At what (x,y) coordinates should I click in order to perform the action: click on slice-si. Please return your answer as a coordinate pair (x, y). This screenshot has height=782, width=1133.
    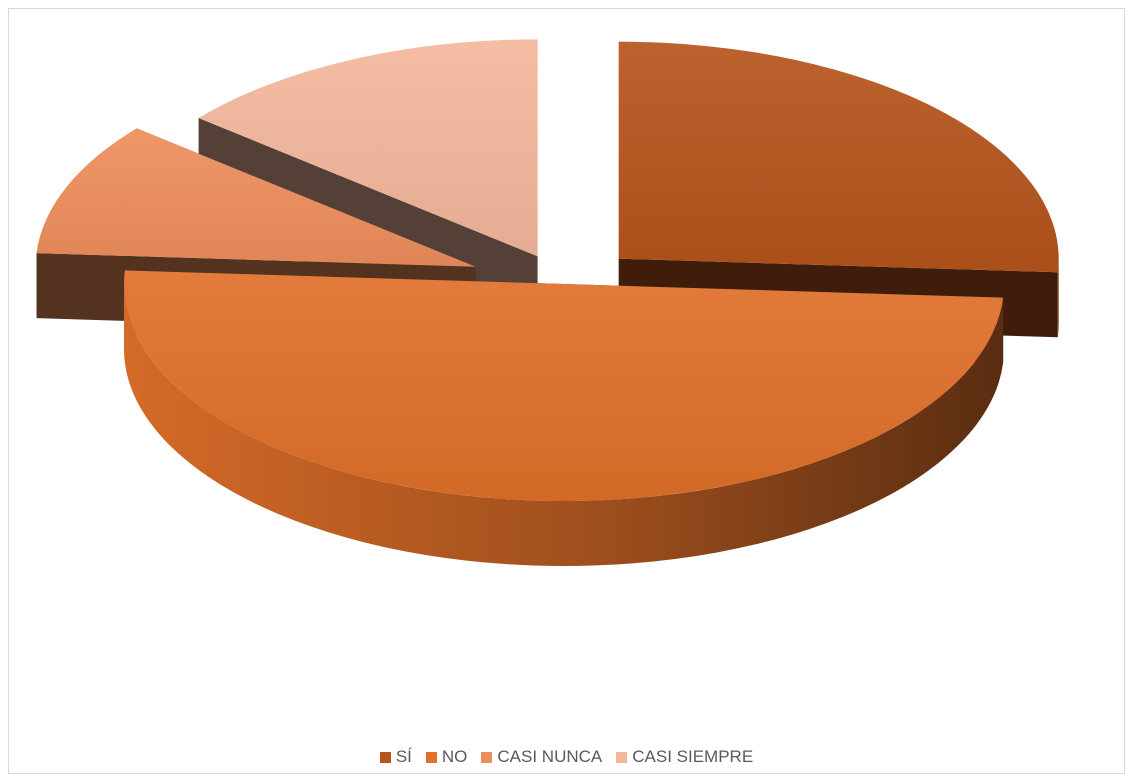
    Looking at the image, I should click on (838, 157).